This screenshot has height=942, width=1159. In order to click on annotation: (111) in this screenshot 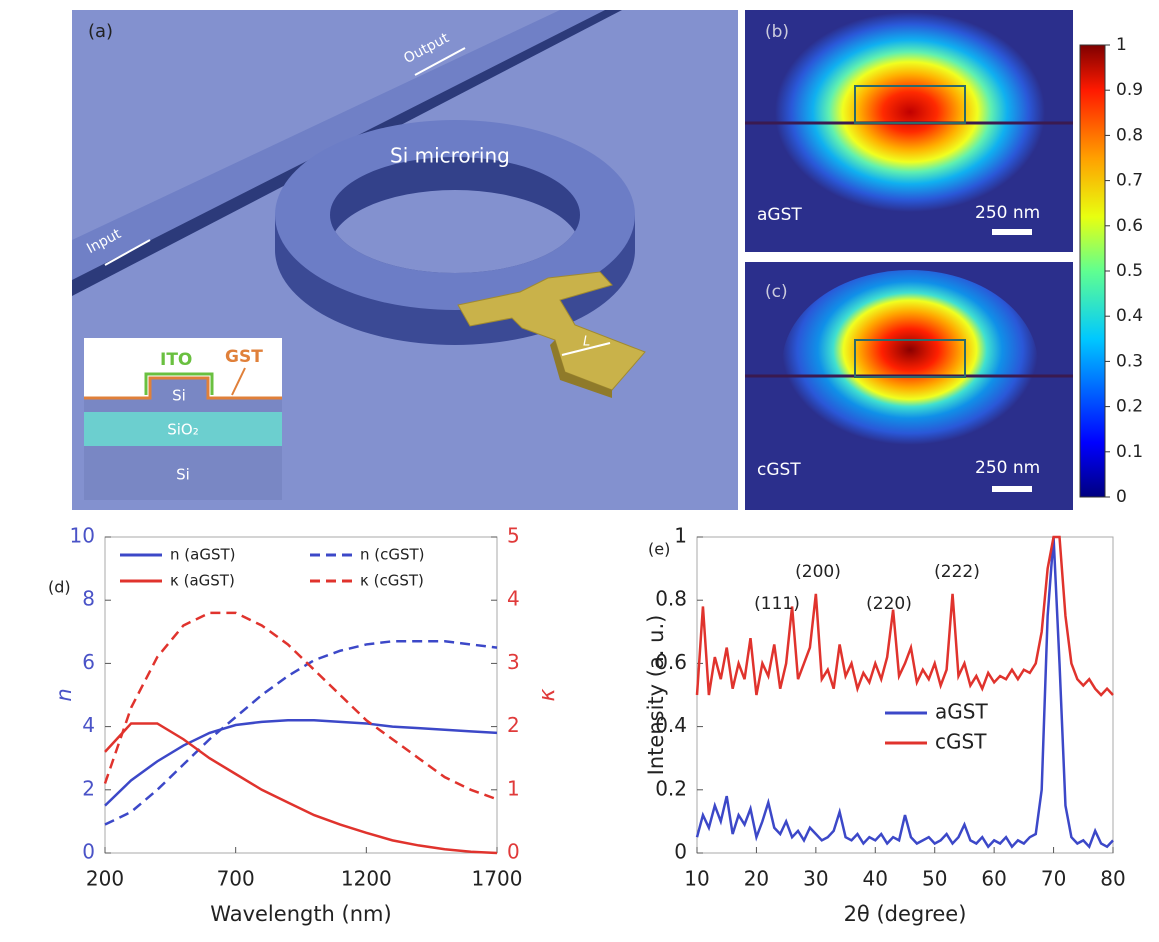, I will do `click(777, 604)`.